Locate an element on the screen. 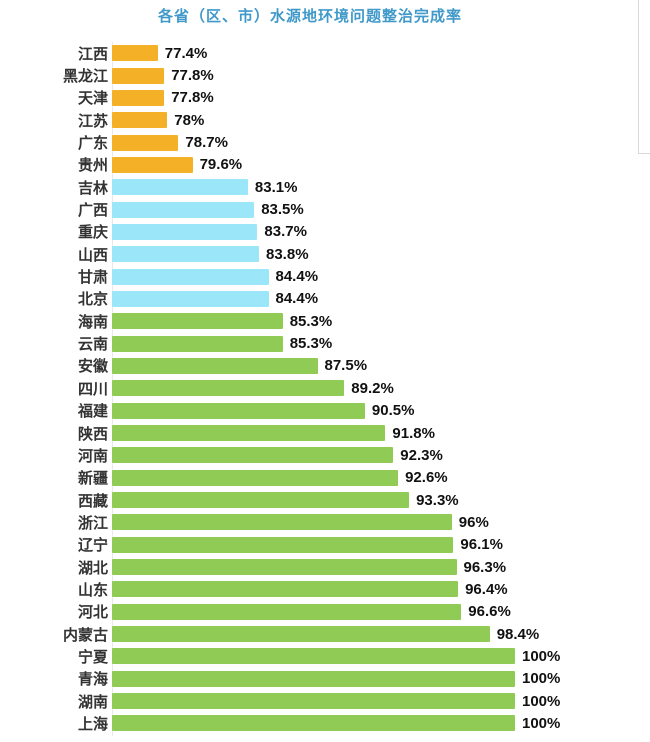  category-label: 广东 is located at coordinates (92, 144).